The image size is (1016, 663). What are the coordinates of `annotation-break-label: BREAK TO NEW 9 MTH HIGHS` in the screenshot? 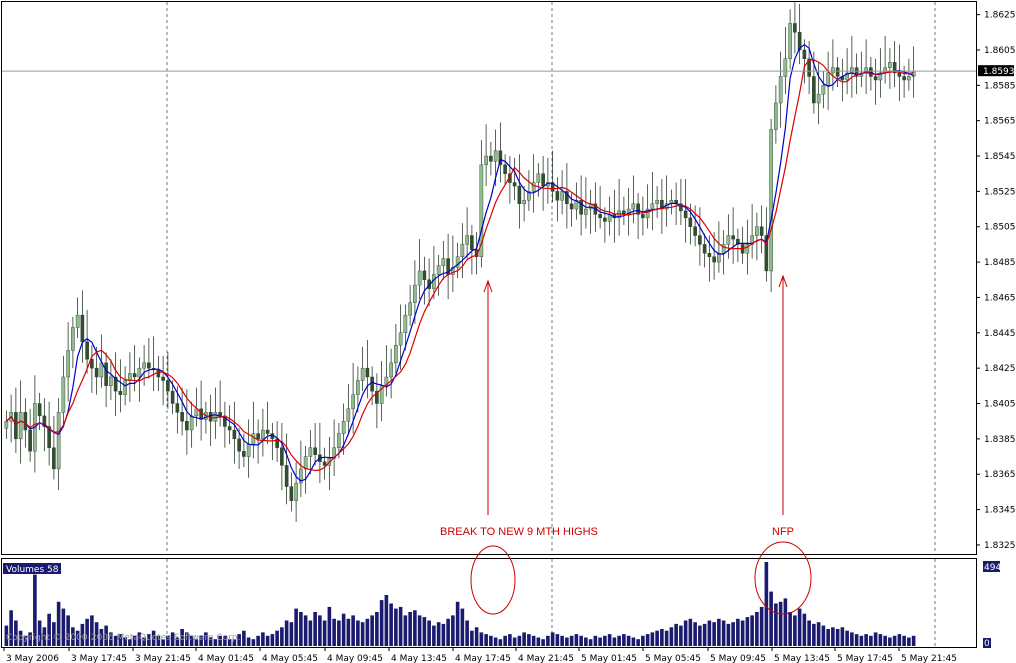 It's located at (519, 532).